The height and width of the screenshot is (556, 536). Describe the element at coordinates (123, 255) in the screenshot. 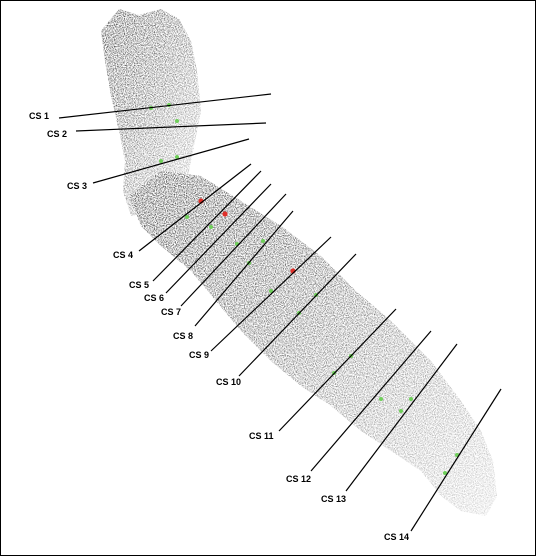

I see `cross-section-label-4: CS 4` at that location.